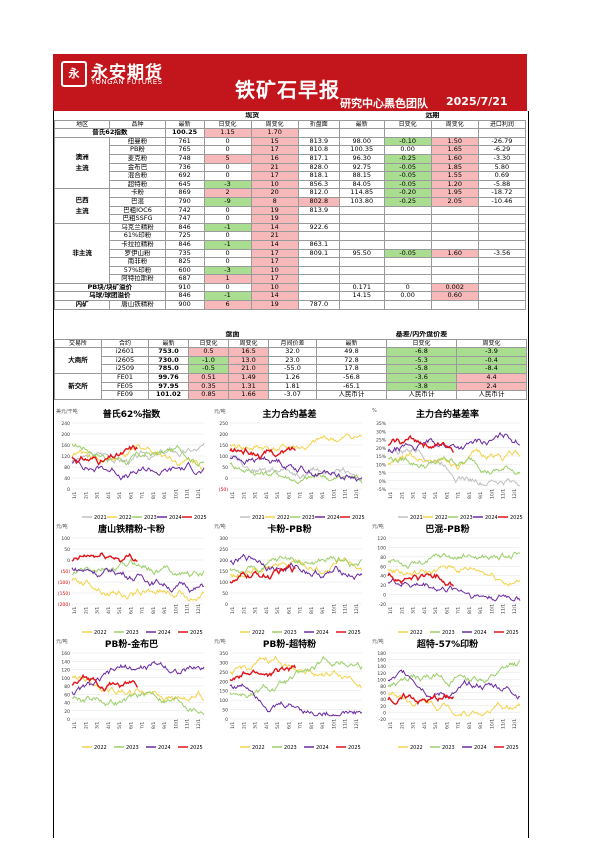  I want to click on contract-name: FE05, so click(125, 386).